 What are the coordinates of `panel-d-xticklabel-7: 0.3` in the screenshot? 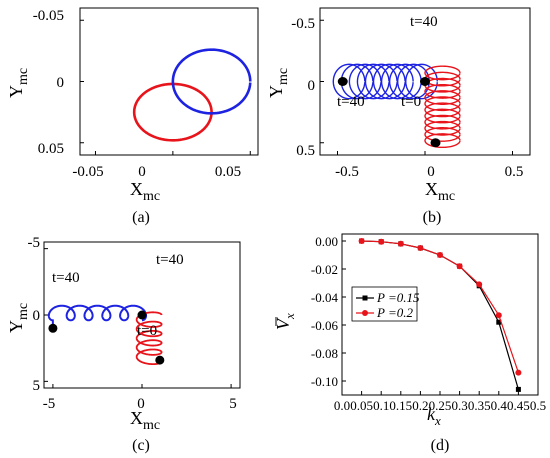 It's located at (459, 405).